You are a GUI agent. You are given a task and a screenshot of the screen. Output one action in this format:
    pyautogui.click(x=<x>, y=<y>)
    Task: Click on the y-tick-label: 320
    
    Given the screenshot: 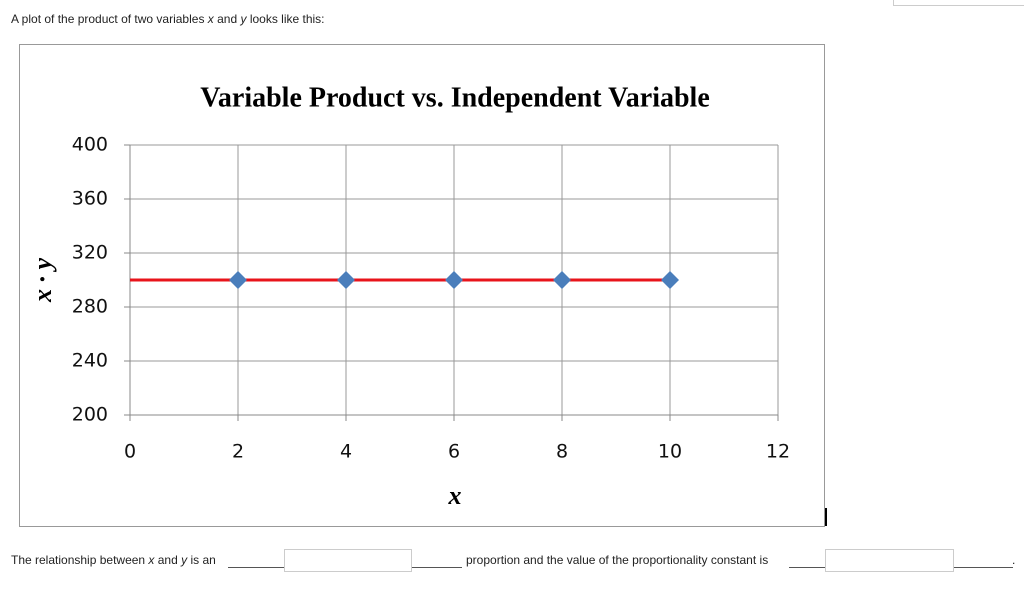 What is the action you would take?
    pyautogui.click(x=90, y=253)
    